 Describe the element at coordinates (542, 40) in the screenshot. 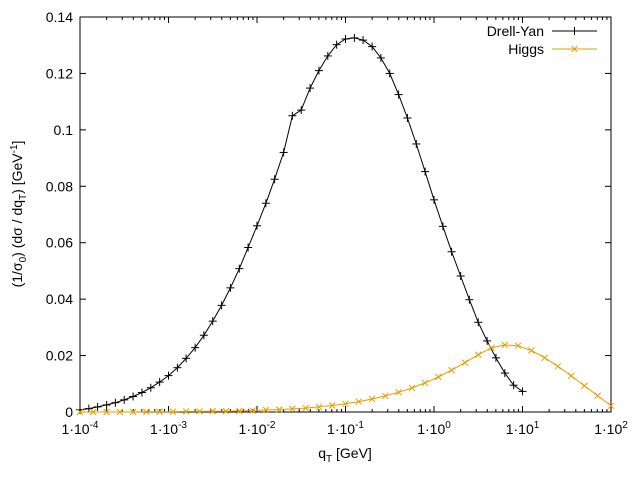

I see `legend: Drell-Yan Higgs` at that location.